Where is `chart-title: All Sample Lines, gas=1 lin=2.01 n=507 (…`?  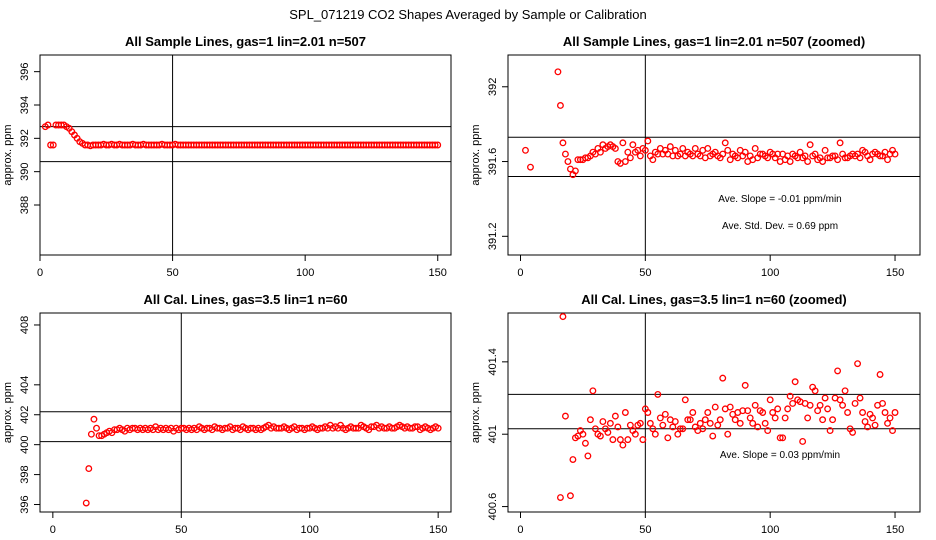
chart-title: All Sample Lines, gas=1 lin=2.01 n=507 (… is located at coordinates (714, 41).